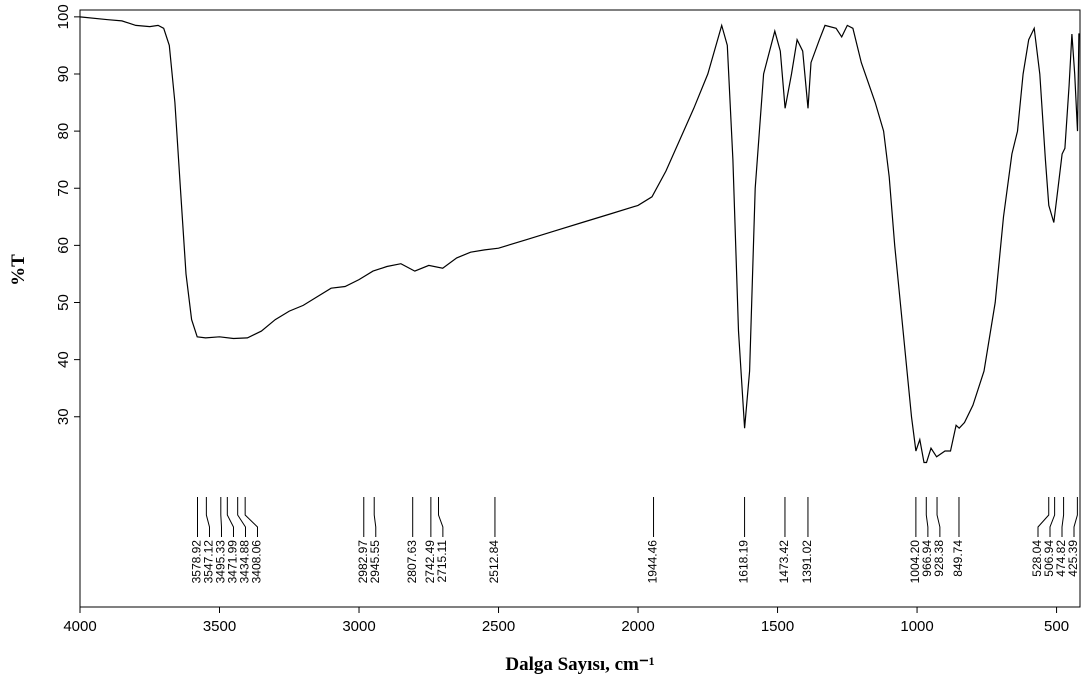 The image size is (1081, 685). Describe the element at coordinates (375, 562) in the screenshot. I see `peak-label: 2945.55` at that location.